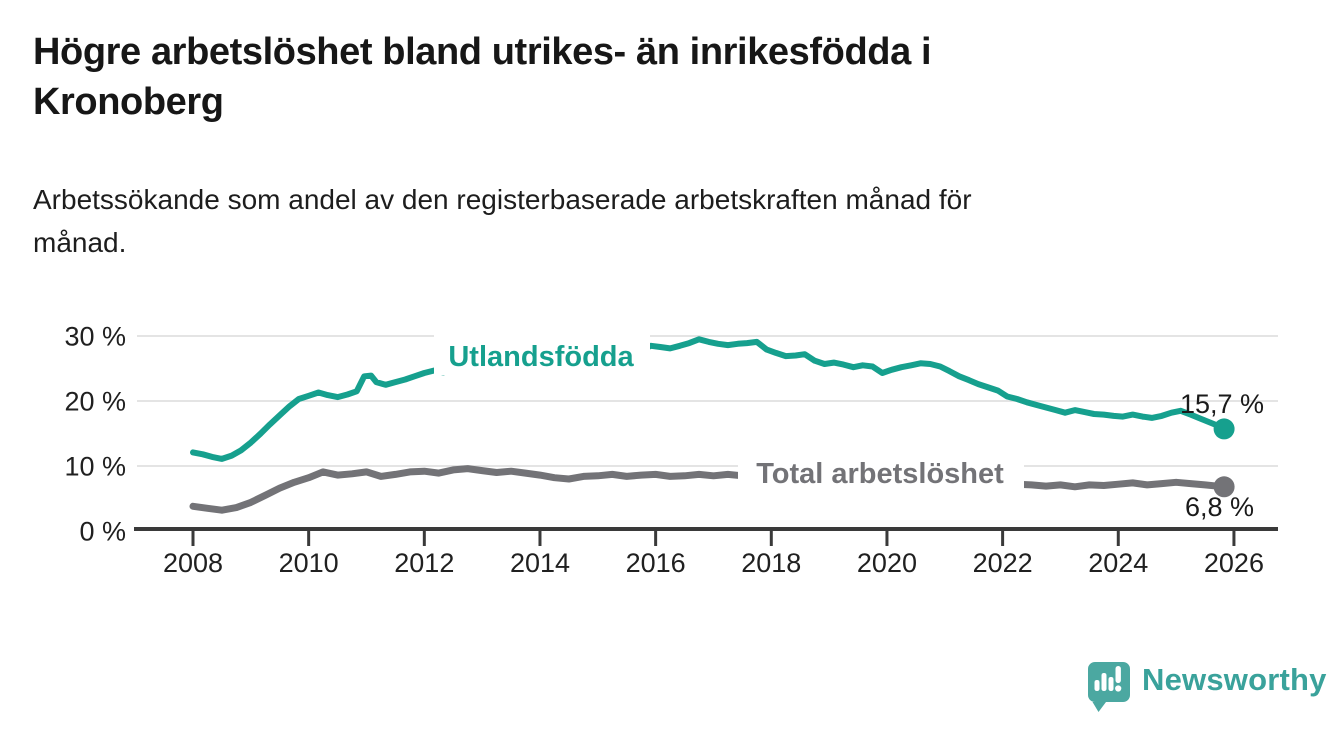 This screenshot has height=734, width=1340. What do you see at coordinates (1219, 507) in the screenshot?
I see `end-value-label-total: 6,8 %` at bounding box center [1219, 507].